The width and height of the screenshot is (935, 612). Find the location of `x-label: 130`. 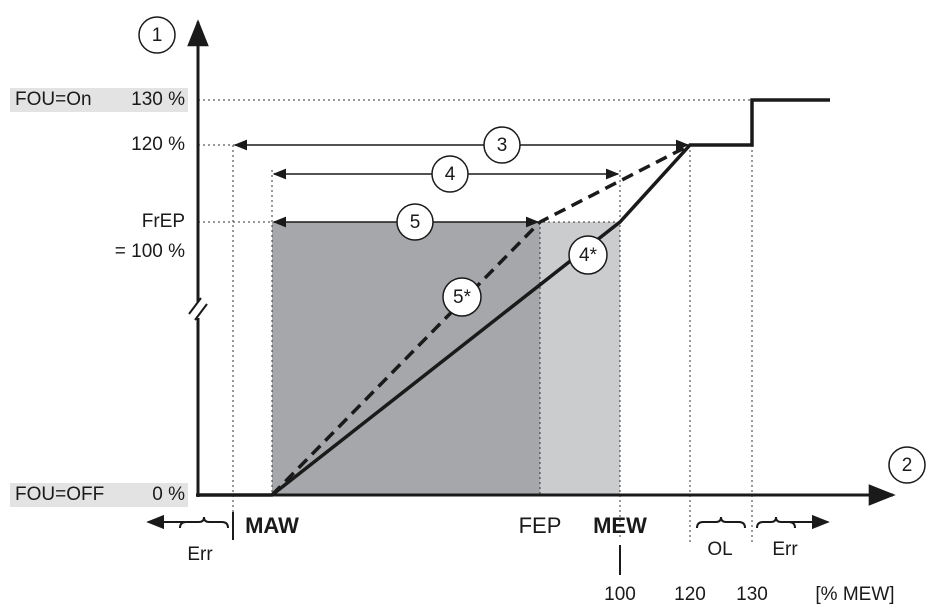

x-label: 130 is located at coordinates (752, 594).